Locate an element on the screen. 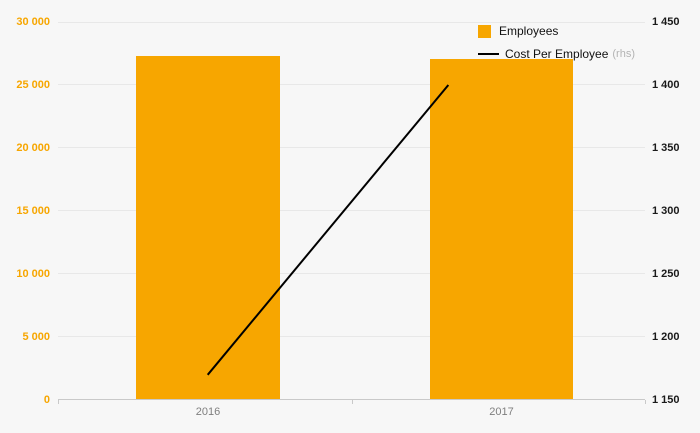 This screenshot has width=700, height=433. x-axis-label-2017: 2017 is located at coordinates (501, 412).